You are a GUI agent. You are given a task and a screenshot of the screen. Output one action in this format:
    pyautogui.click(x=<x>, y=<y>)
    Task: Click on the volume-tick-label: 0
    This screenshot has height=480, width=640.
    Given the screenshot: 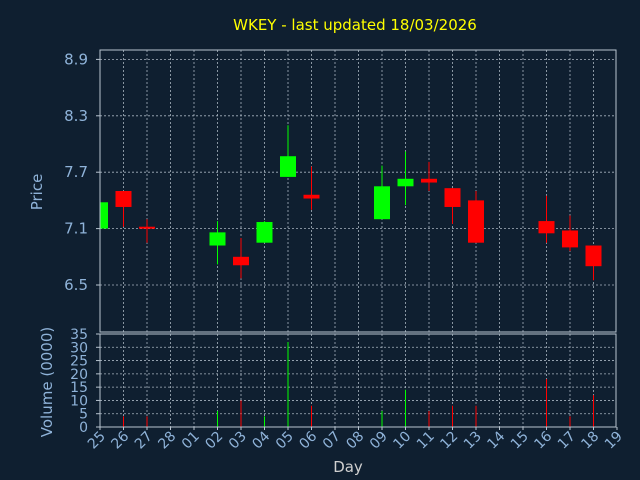 What is the action you would take?
    pyautogui.click(x=83, y=428)
    